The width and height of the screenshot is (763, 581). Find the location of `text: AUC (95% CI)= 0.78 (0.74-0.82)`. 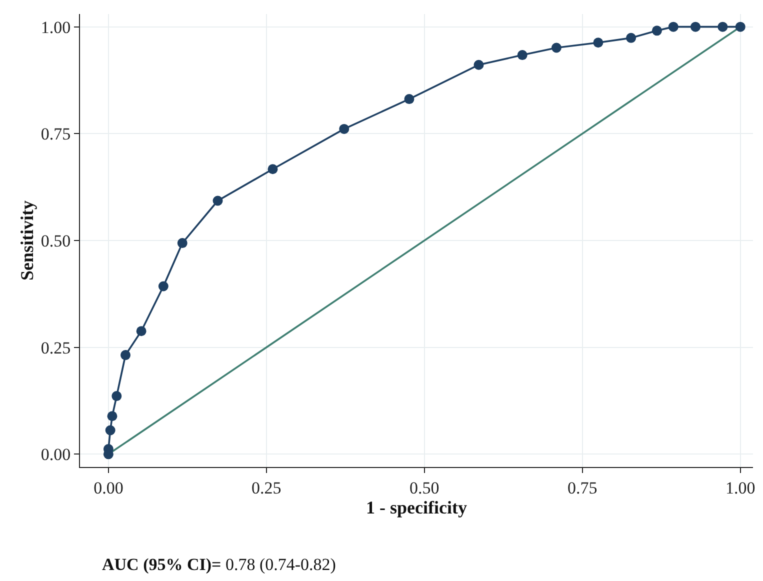

text: AUC (95% CI)= 0.78 (0.74-0.82) is located at coordinates (219, 564).